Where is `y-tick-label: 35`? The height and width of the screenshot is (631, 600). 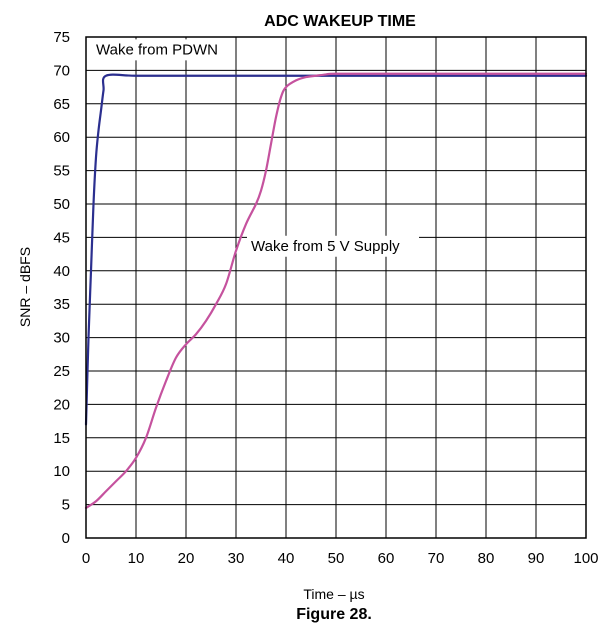 y-tick-label: 35 is located at coordinates (61, 304).